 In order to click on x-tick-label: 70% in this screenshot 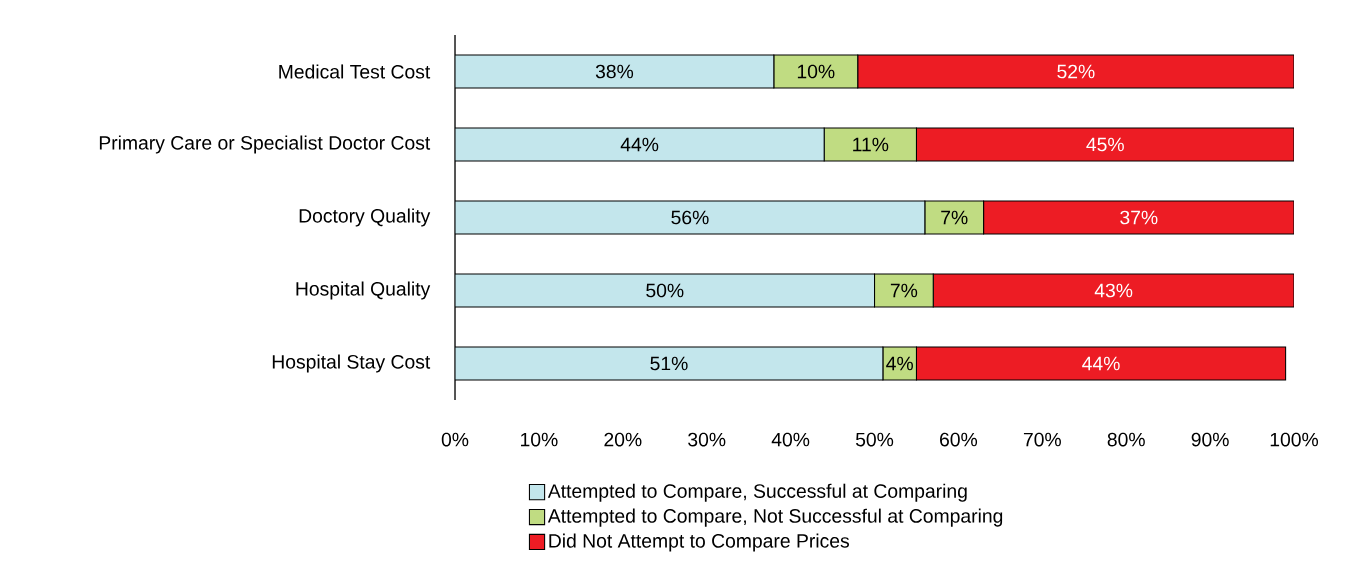, I will do `click(1042, 439)`.